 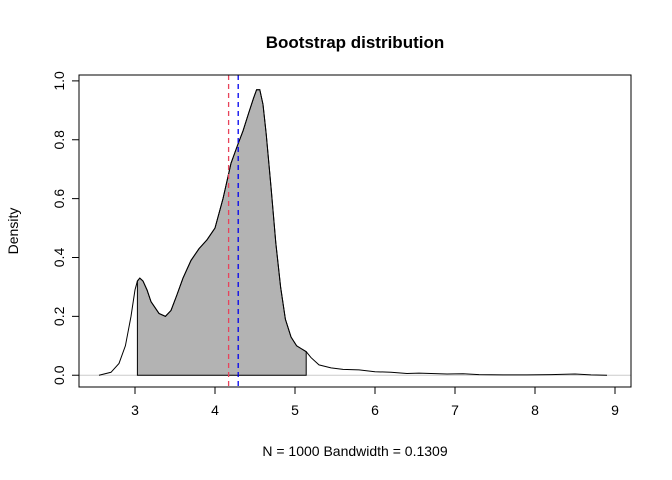 What do you see at coordinates (233, 231) in the screenshot?
I see `reference-lines` at bounding box center [233, 231].